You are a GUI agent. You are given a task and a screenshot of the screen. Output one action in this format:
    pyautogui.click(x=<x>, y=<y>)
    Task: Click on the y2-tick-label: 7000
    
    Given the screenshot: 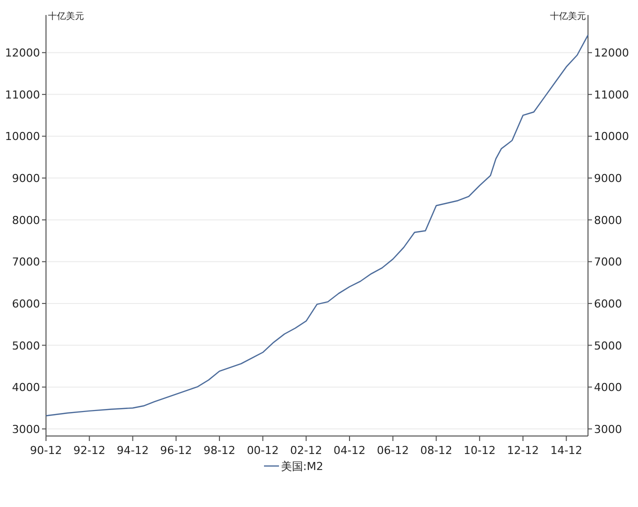 What is the action you would take?
    pyautogui.click(x=608, y=262)
    